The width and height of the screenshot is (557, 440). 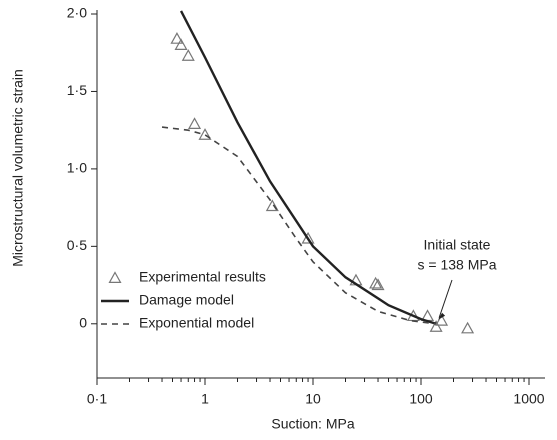 What do you see at coordinates (445, 298) in the screenshot?
I see `annotation-arrow` at bounding box center [445, 298].